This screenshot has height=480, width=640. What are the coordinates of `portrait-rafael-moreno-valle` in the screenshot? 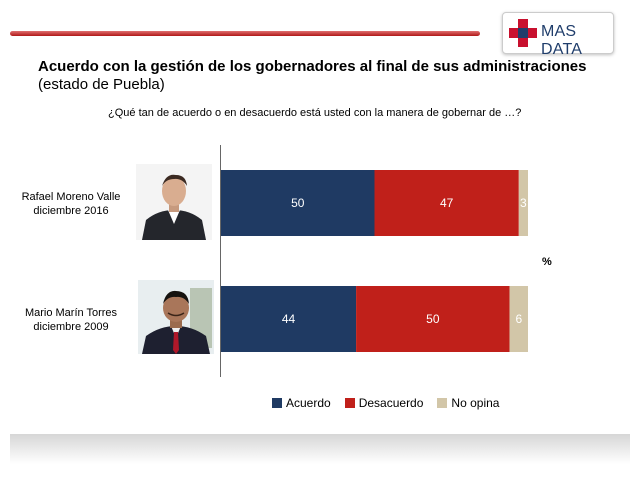 It's located at (174, 204).